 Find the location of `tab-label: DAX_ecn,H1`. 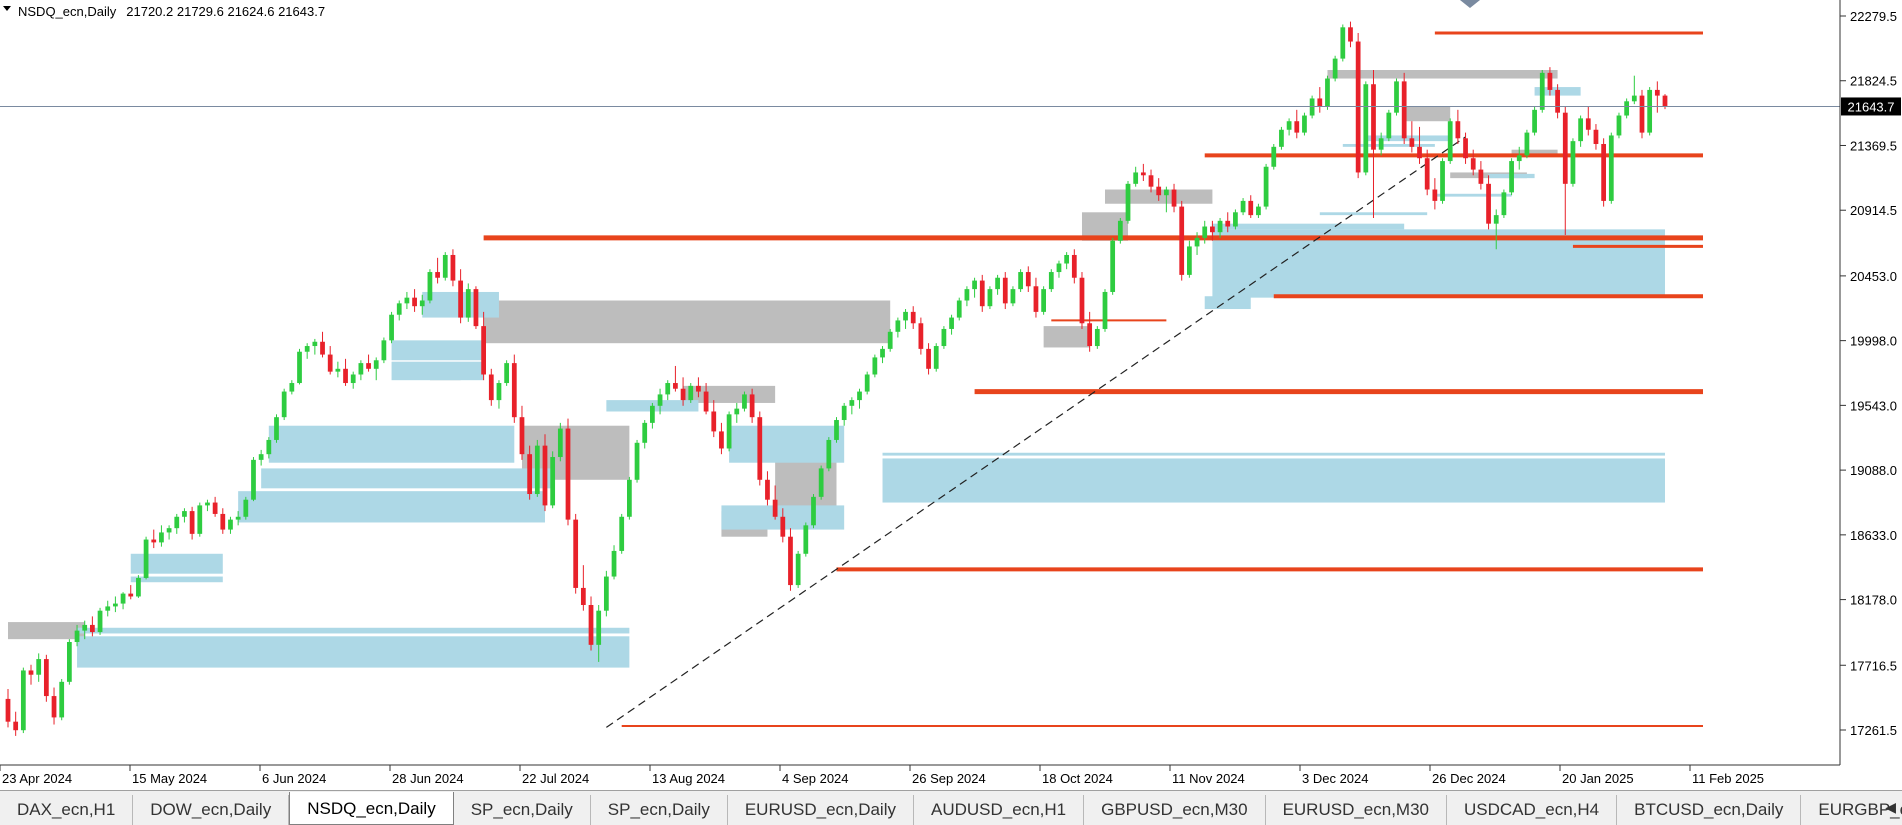

tab-label: DAX_ecn,H1 is located at coordinates (66, 809).